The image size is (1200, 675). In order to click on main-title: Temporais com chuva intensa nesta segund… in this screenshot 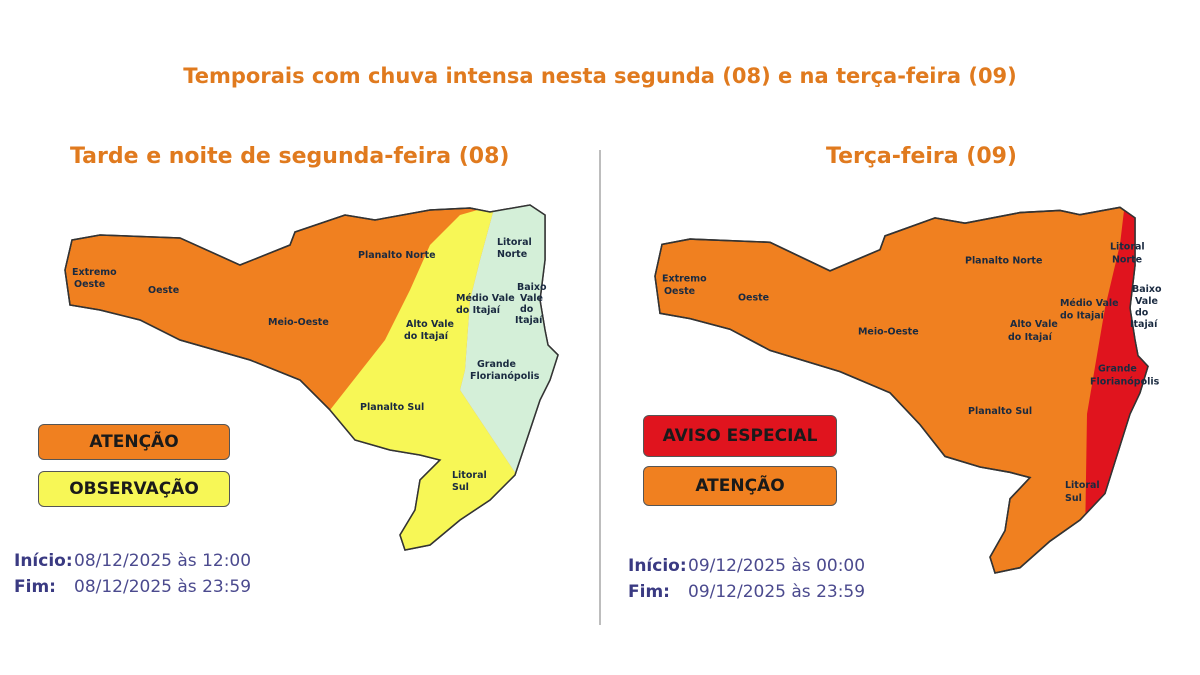, I will do `click(600, 76)`.